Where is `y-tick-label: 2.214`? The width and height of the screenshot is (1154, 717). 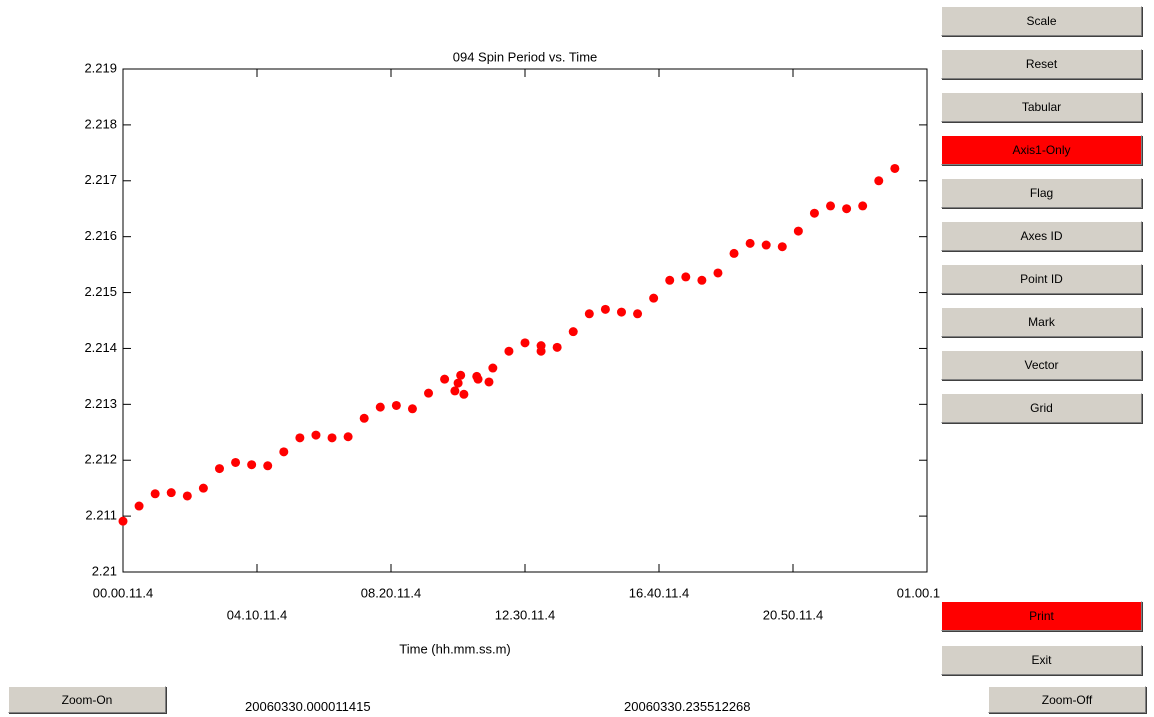 y-tick-label: 2.214 is located at coordinates (100, 347).